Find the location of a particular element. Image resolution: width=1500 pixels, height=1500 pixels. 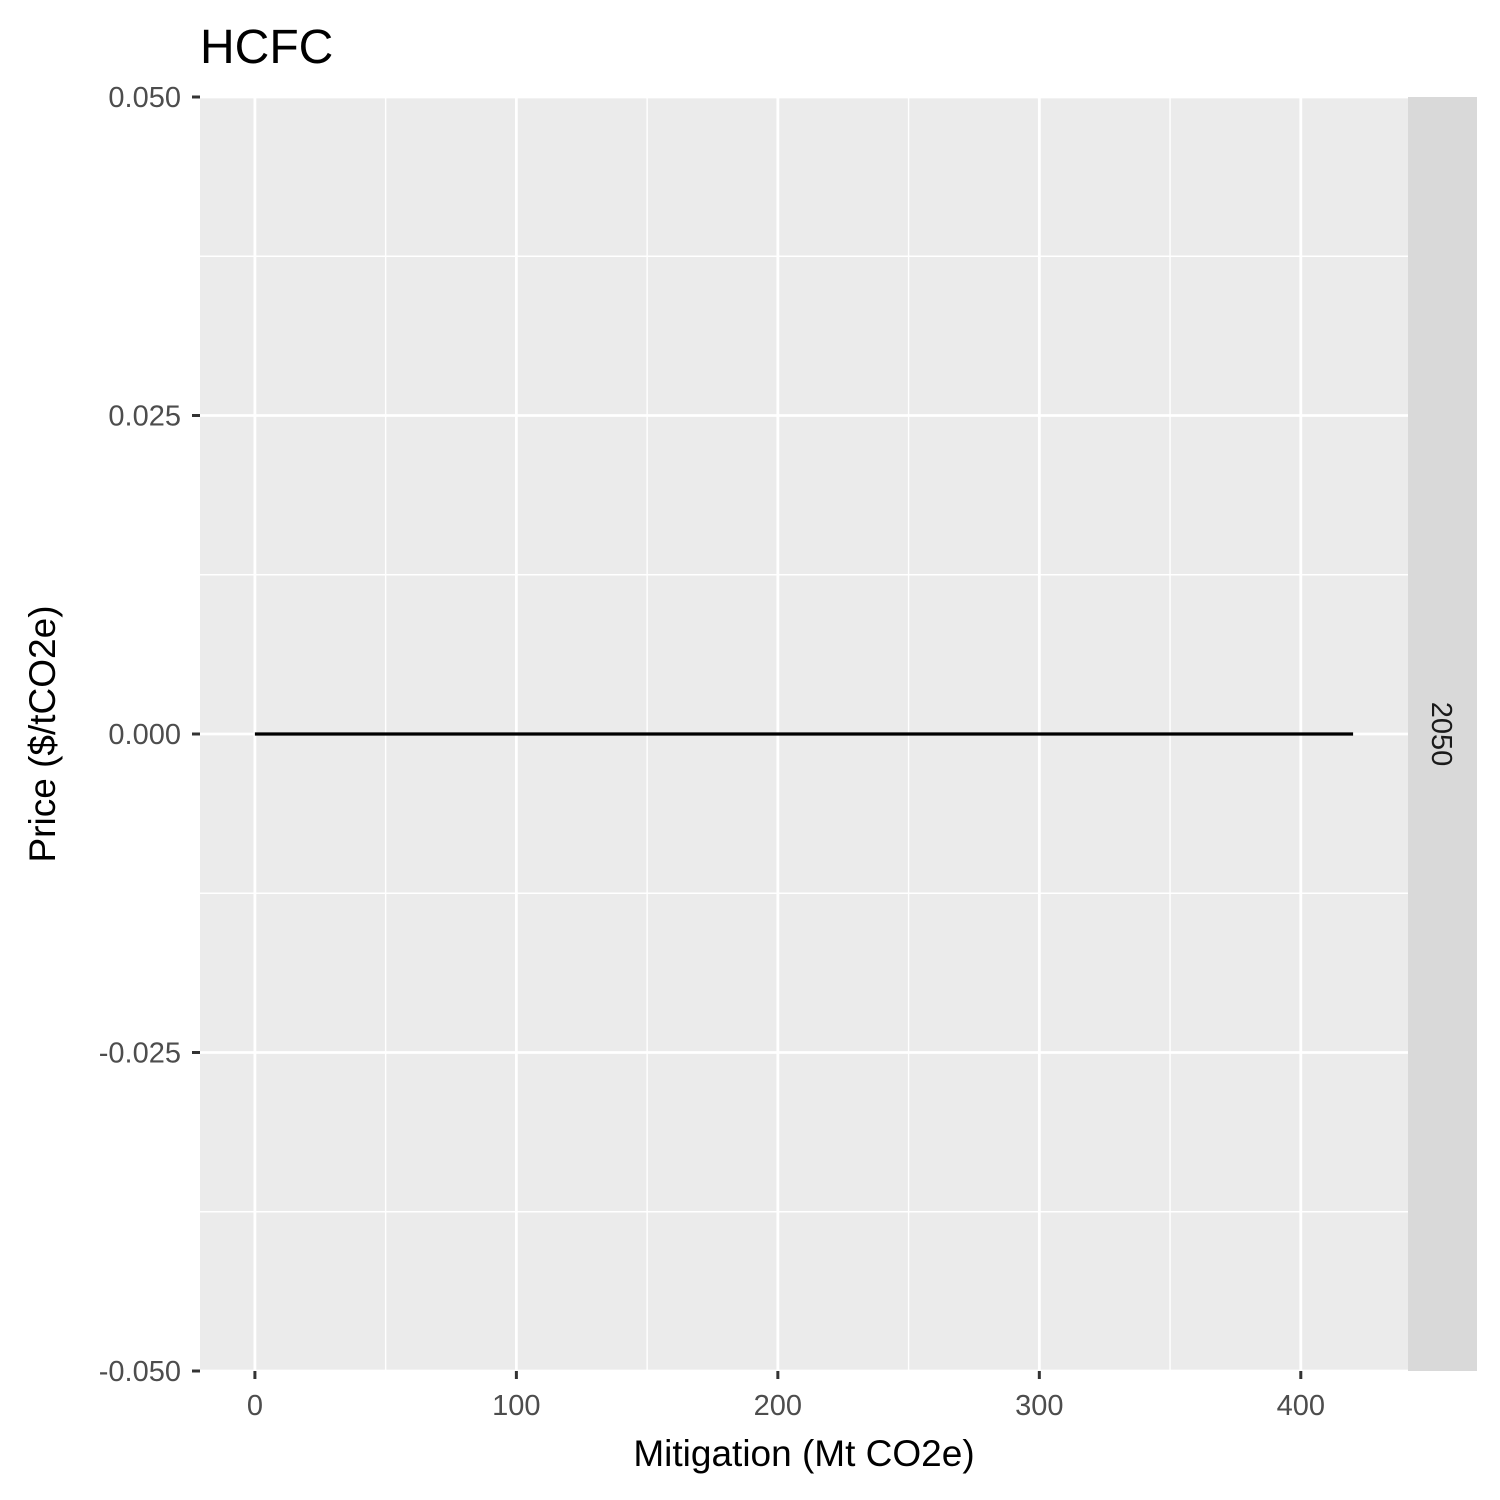

x-axis: 0 100 200 300 400 is located at coordinates (786, 1396).